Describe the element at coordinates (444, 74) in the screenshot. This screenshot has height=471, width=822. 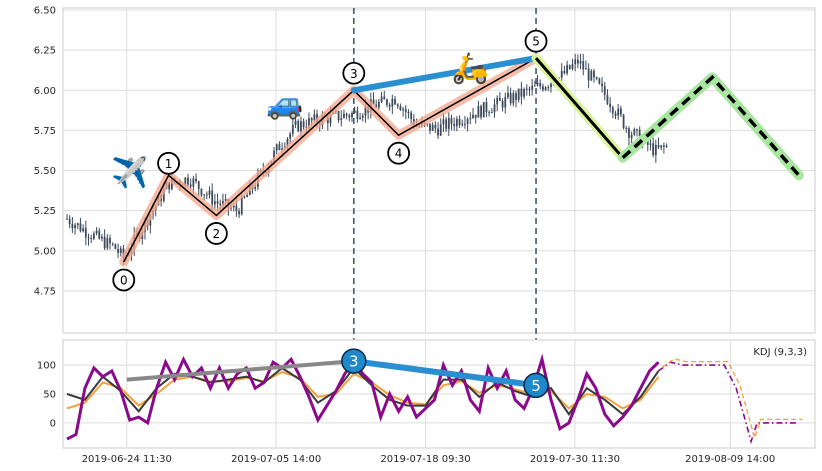
I see `trend-line` at that location.